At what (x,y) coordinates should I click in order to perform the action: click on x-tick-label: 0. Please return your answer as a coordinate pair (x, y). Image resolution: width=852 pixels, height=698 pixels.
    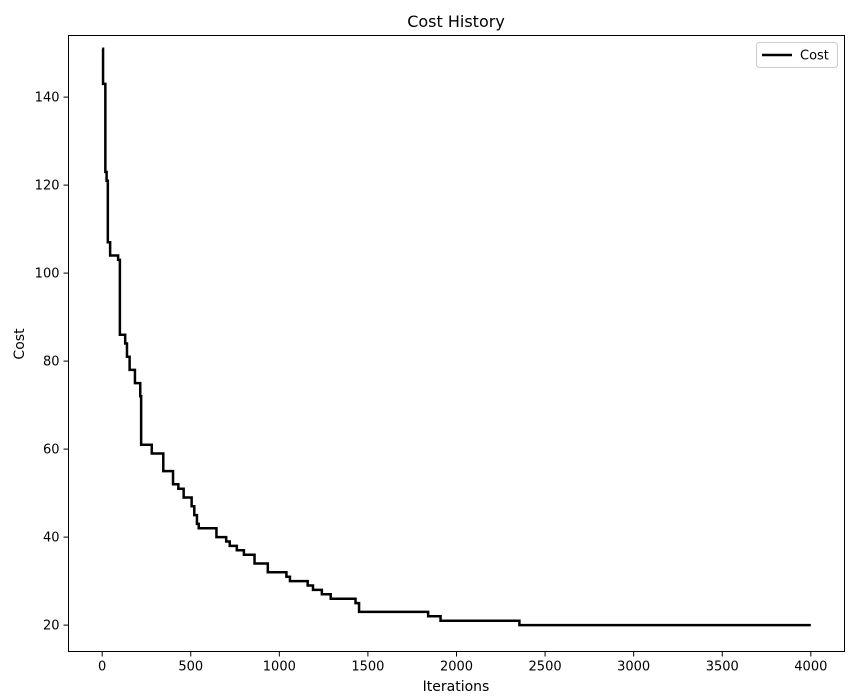
    Looking at the image, I should click on (102, 667).